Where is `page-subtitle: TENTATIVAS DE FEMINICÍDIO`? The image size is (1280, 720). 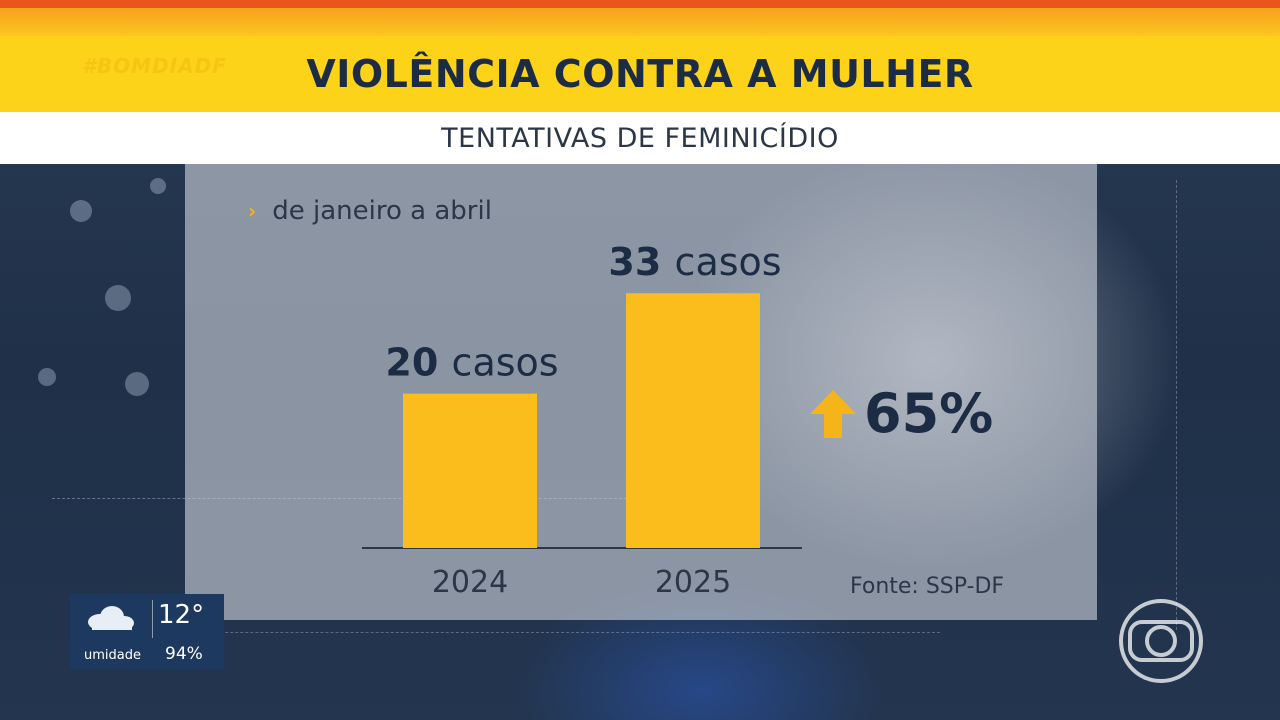
page-subtitle: TENTATIVAS DE FEMINICÍDIO is located at coordinates (640, 138).